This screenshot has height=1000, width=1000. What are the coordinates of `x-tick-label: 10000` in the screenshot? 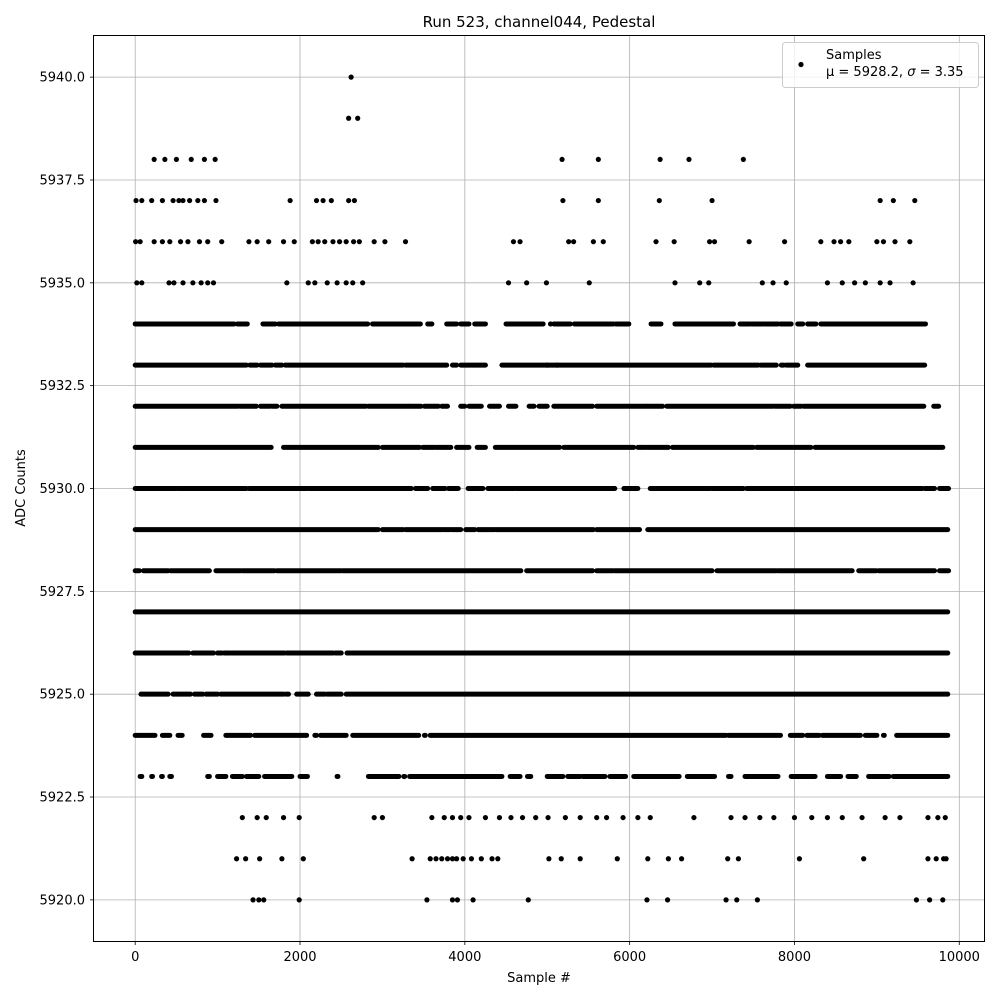 It's located at (959, 957).